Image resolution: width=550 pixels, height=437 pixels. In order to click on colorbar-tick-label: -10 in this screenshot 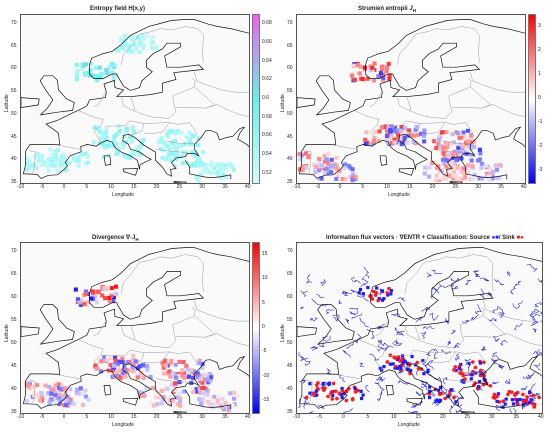, I will do `click(266, 375)`.